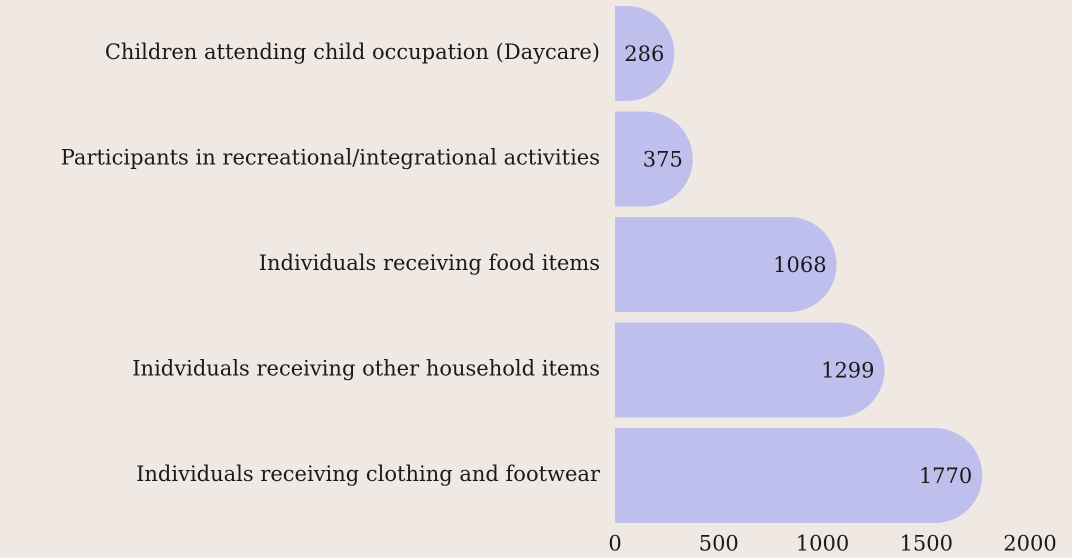  What do you see at coordinates (799, 265) in the screenshot?
I see `value-label: 1068` at bounding box center [799, 265].